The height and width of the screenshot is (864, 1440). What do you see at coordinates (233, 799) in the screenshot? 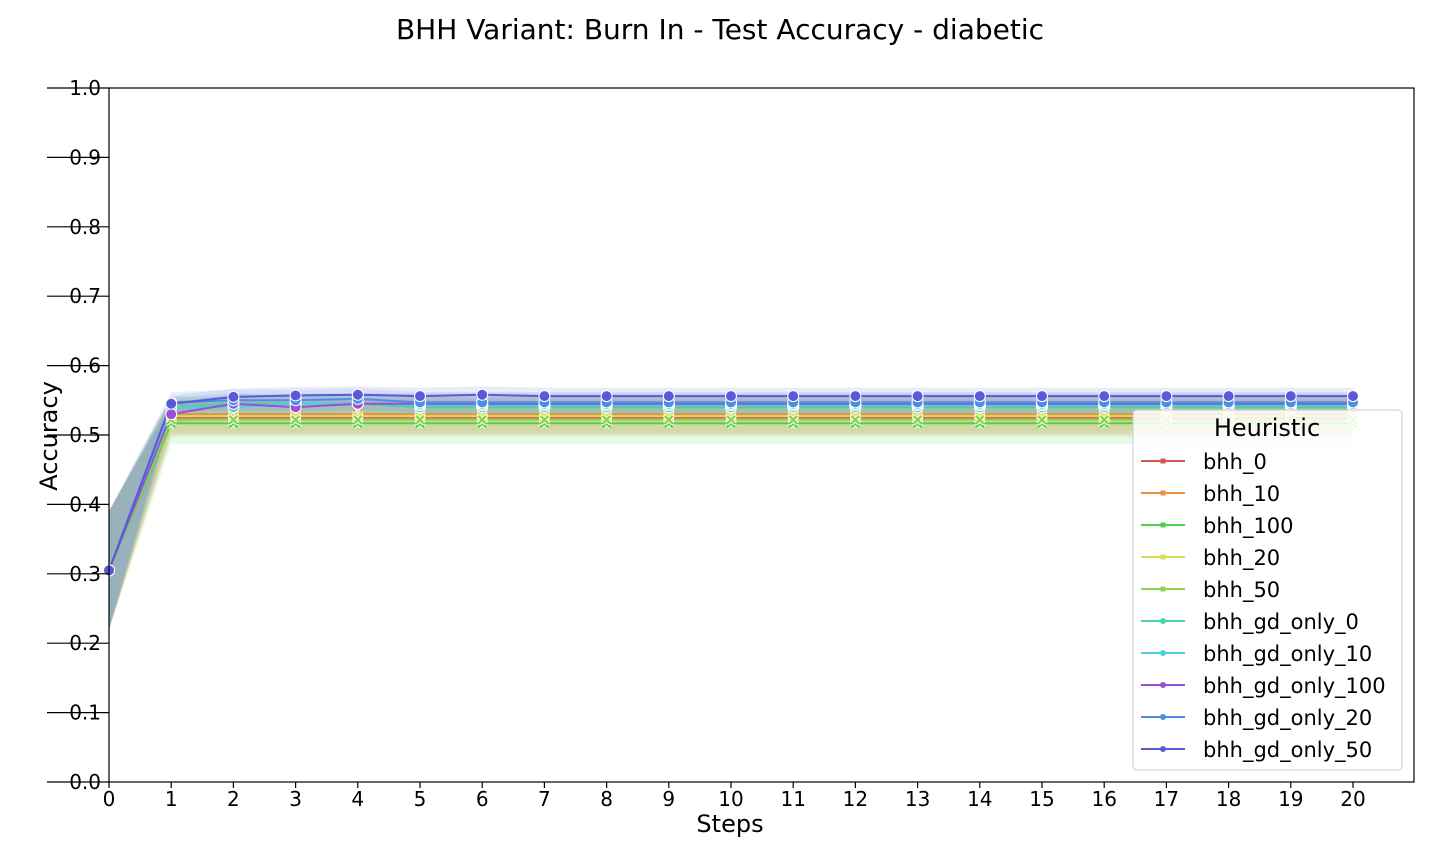
I see `x-tick-label: 2` at bounding box center [233, 799].